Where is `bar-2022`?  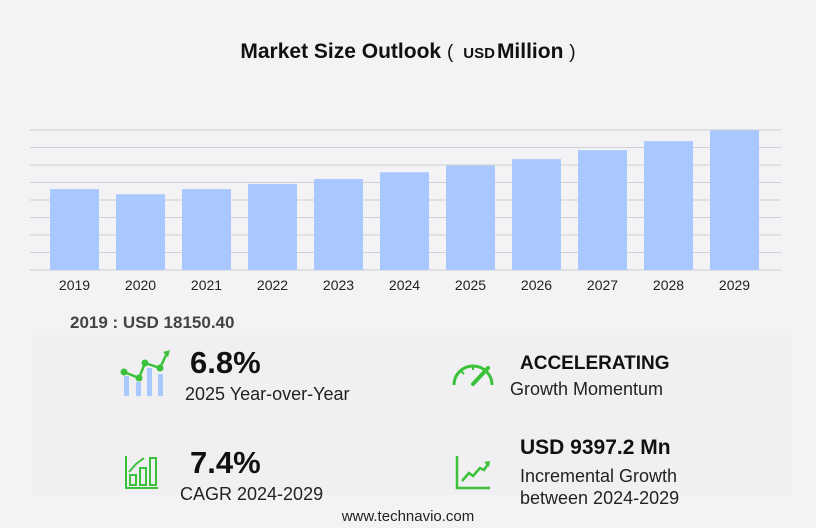
bar-2022 is located at coordinates (272, 226).